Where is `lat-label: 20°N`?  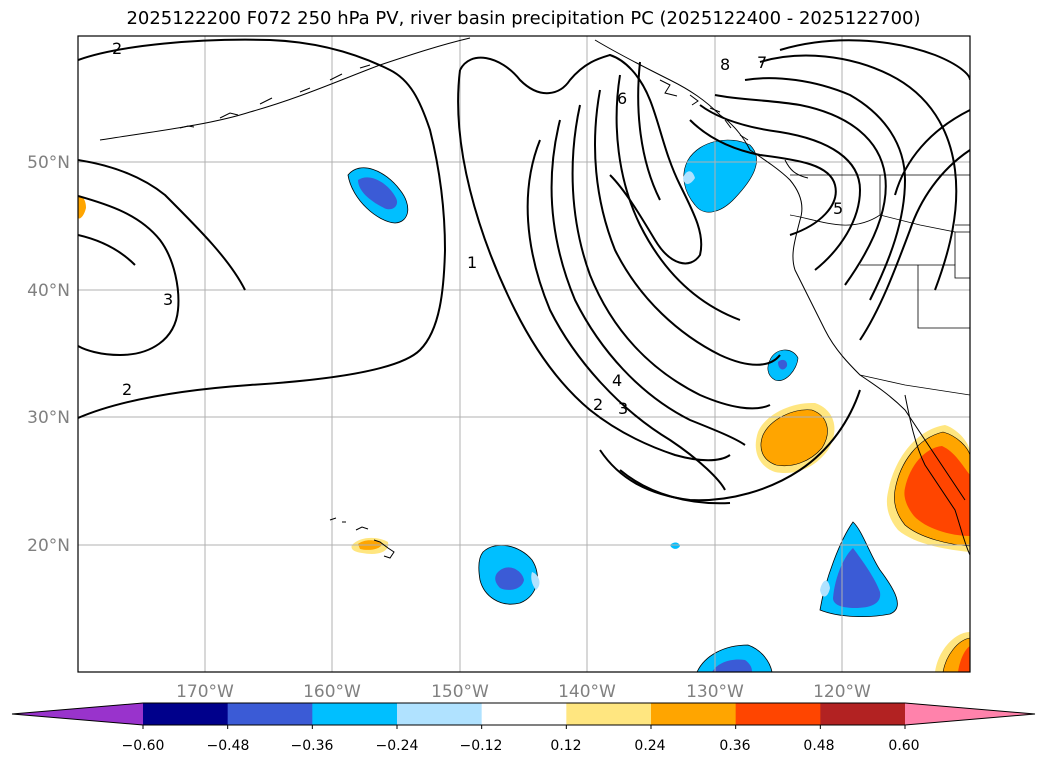 lat-label: 20°N is located at coordinates (48, 546).